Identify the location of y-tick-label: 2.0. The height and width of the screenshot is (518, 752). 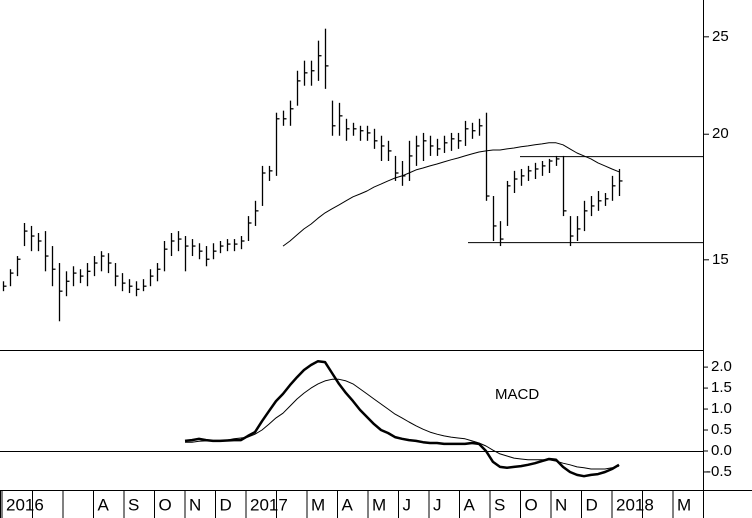
(721, 366).